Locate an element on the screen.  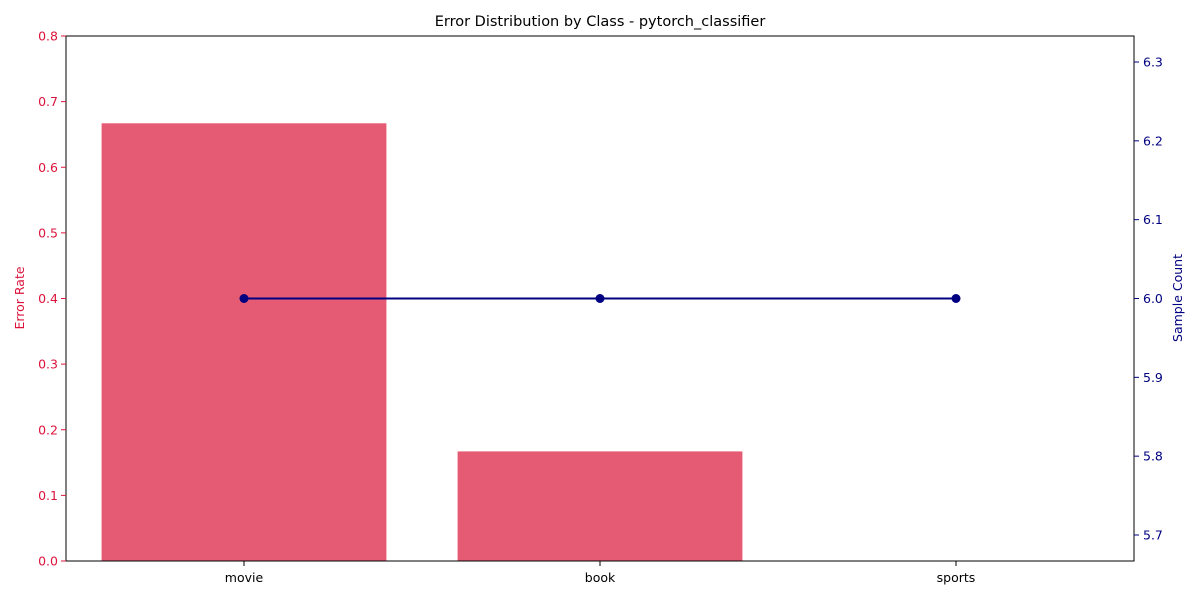
left-tick-label: 0.7 is located at coordinates (48, 101).